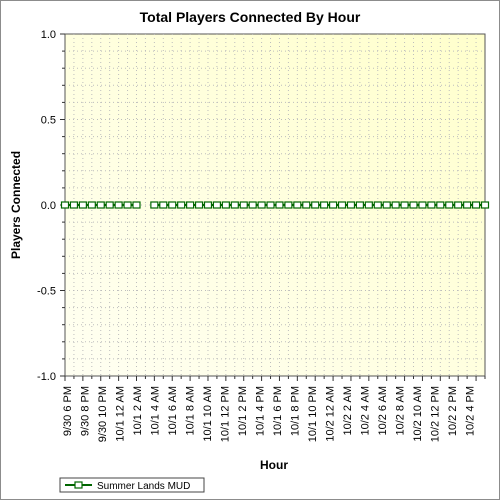 This screenshot has height=504, width=500. What do you see at coordinates (191, 411) in the screenshot?
I see `x-tick-label: 10/1 8 AM` at bounding box center [191, 411].